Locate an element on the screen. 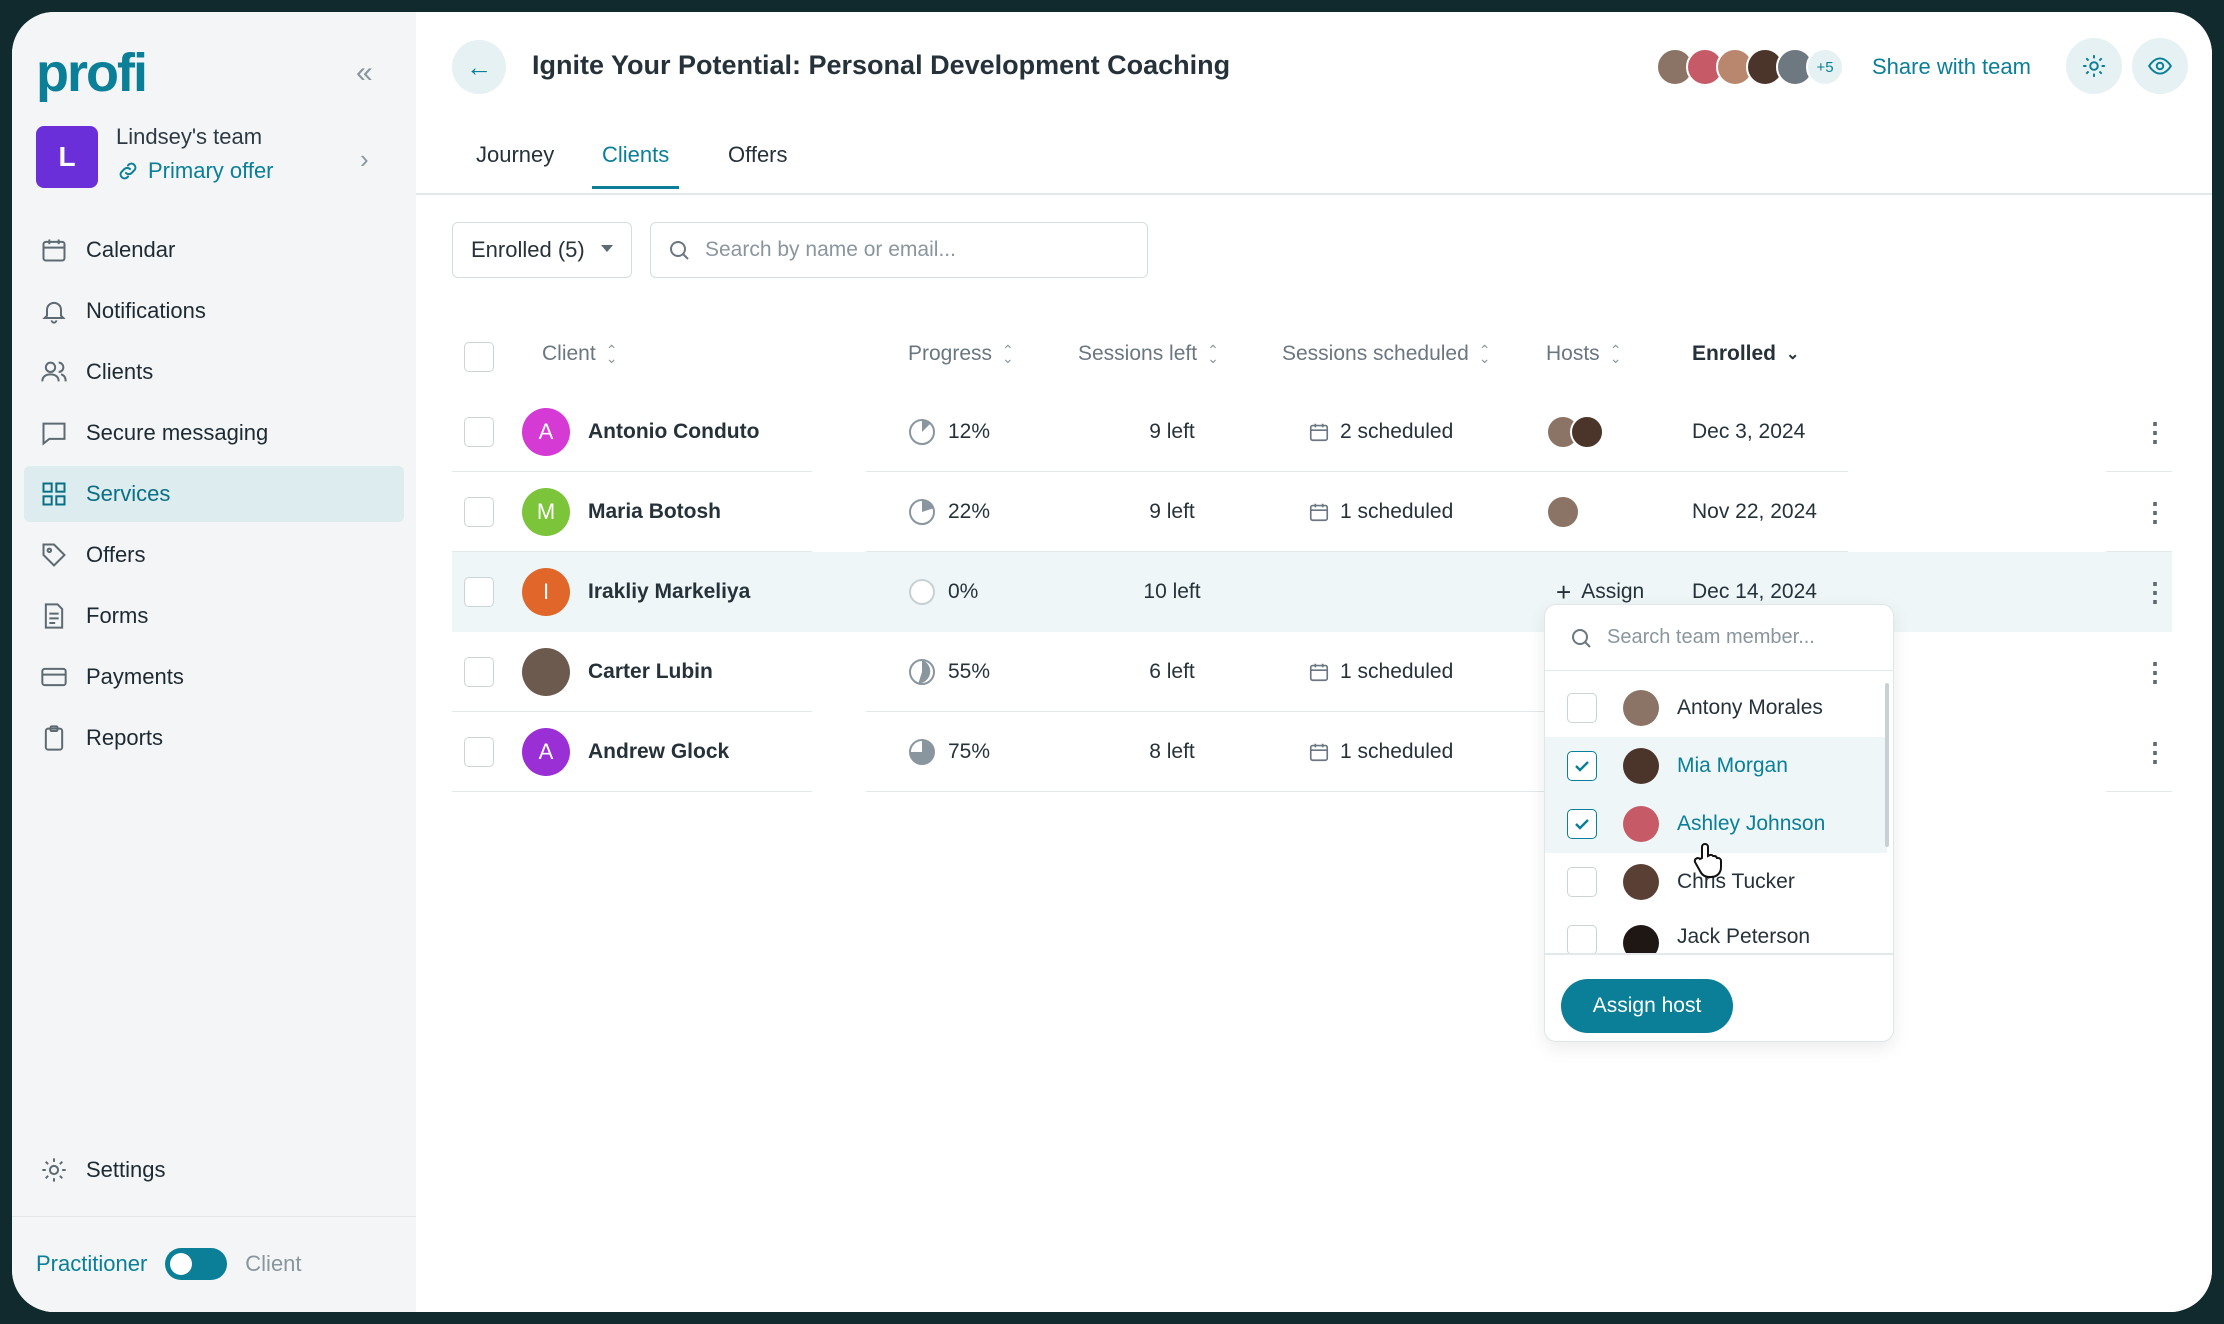 This screenshot has height=1324, width=2224. scheduled-count: 1 scheduled is located at coordinates (1397, 671).